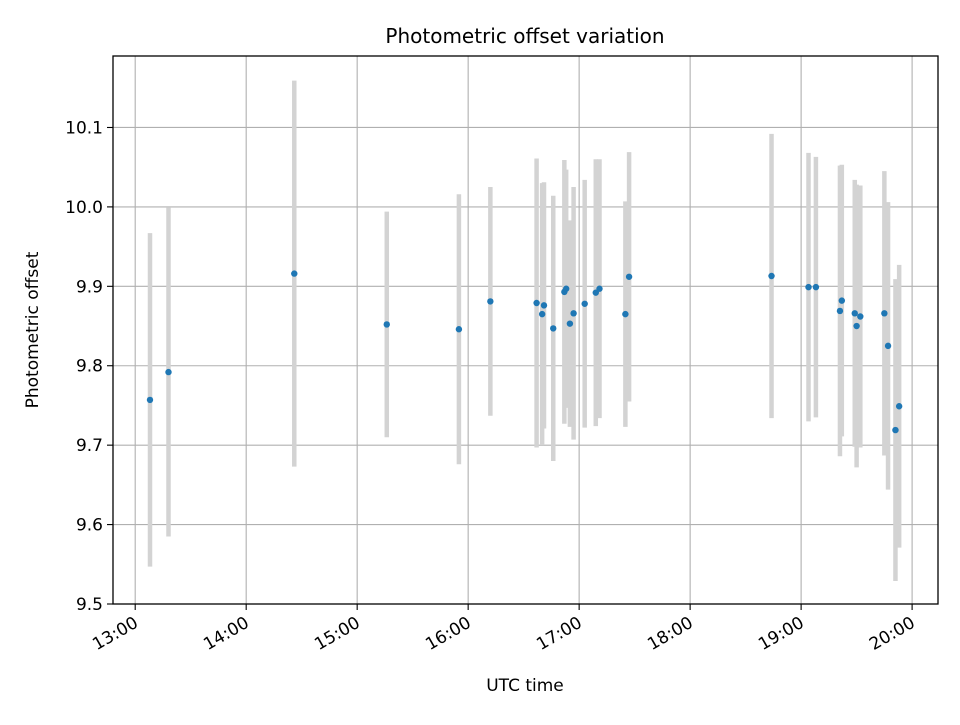  Describe the element at coordinates (84, 128) in the screenshot. I see `y-tick-label: 10.1` at that location.